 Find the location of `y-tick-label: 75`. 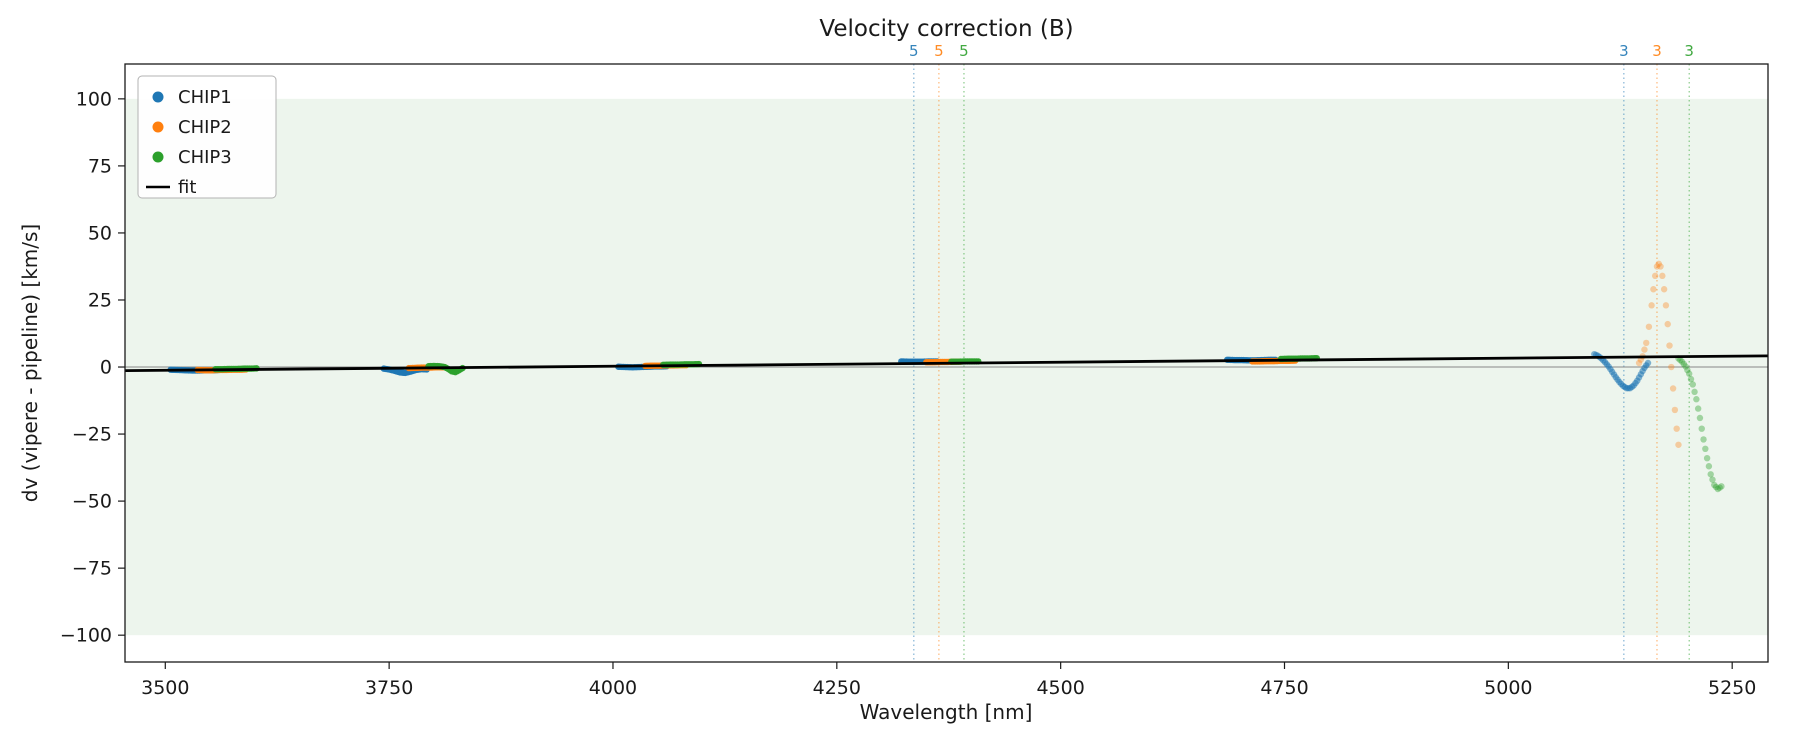

y-tick-label: 75 is located at coordinates (100, 166).